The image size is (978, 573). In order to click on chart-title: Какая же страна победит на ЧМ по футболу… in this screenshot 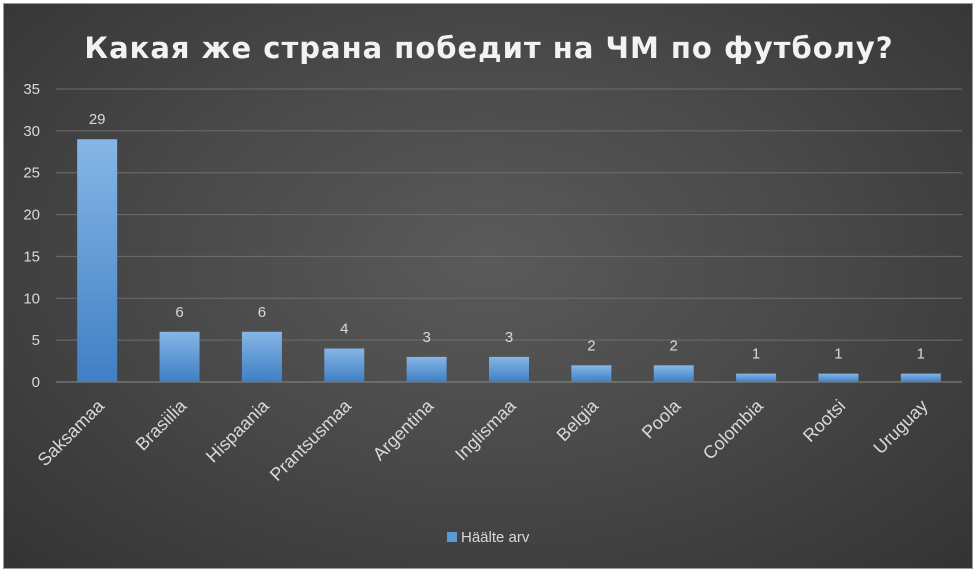, I will do `click(488, 48)`.